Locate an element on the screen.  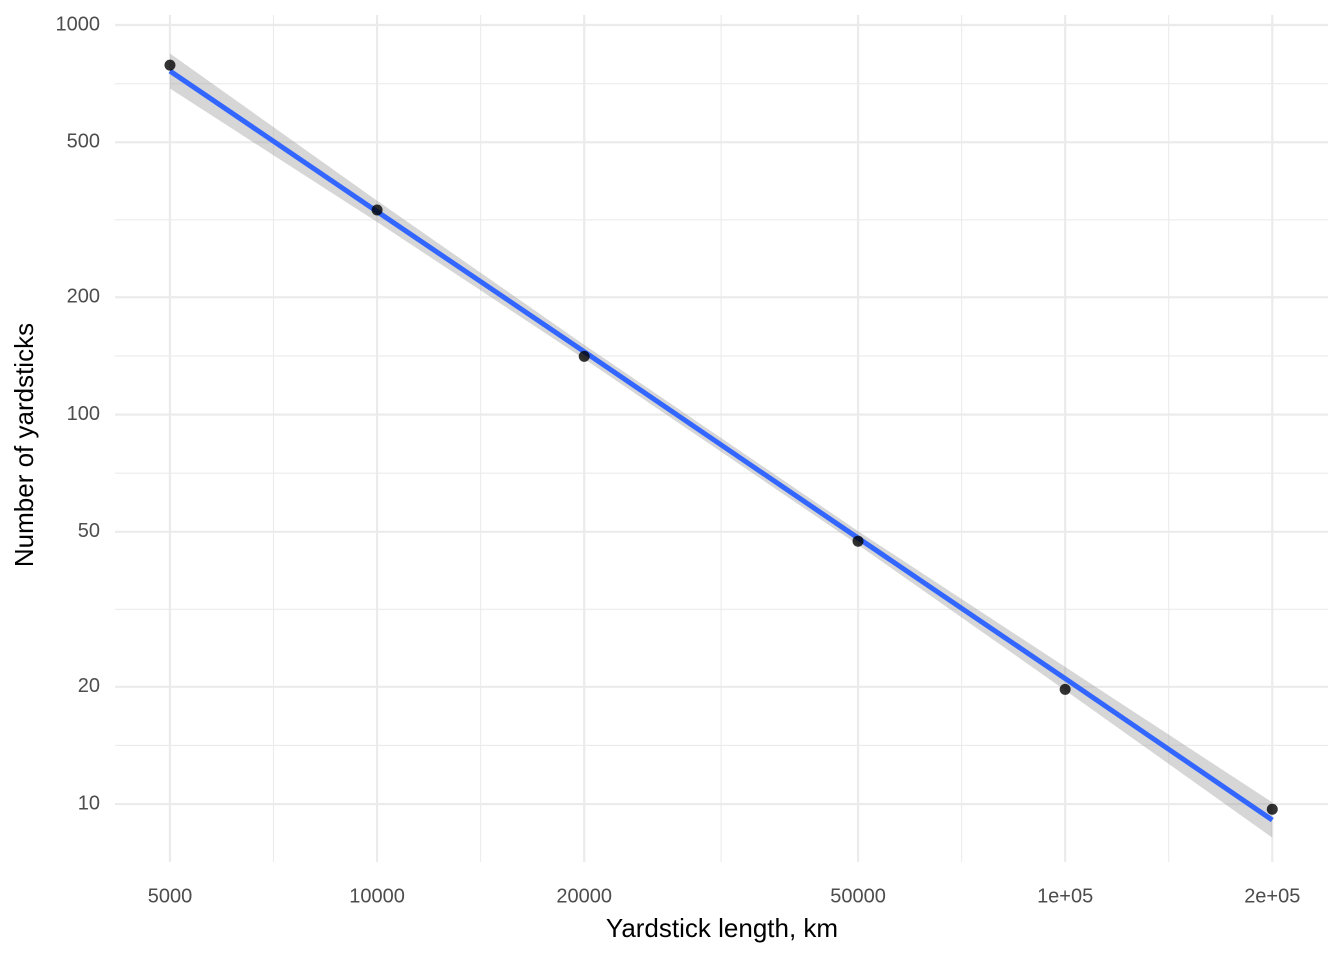
x-tick-label: 20000 is located at coordinates (584, 896).